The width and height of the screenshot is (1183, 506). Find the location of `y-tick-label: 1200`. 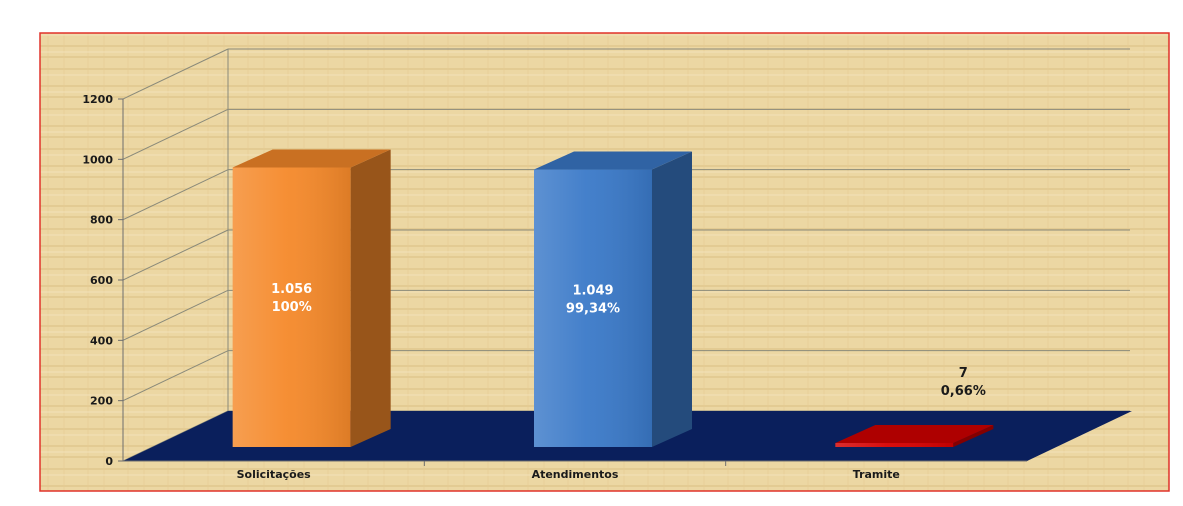

y-tick-label: 1200 is located at coordinates (97, 99).